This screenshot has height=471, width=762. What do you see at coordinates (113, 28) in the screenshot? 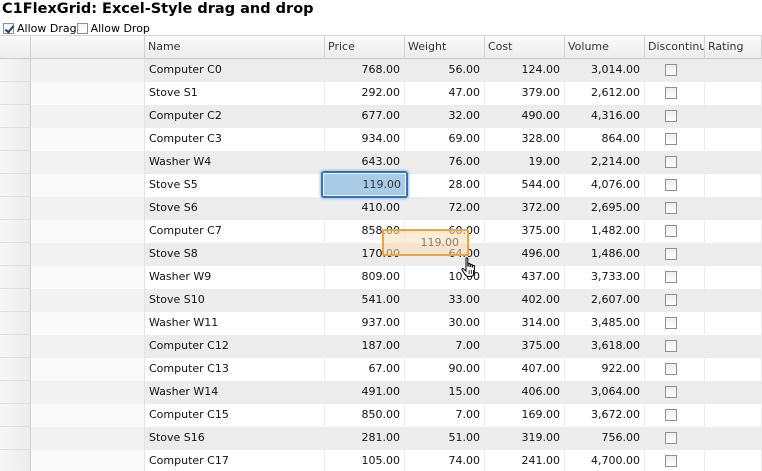
I see `allow-drop-option: Allow Drop` at bounding box center [113, 28].